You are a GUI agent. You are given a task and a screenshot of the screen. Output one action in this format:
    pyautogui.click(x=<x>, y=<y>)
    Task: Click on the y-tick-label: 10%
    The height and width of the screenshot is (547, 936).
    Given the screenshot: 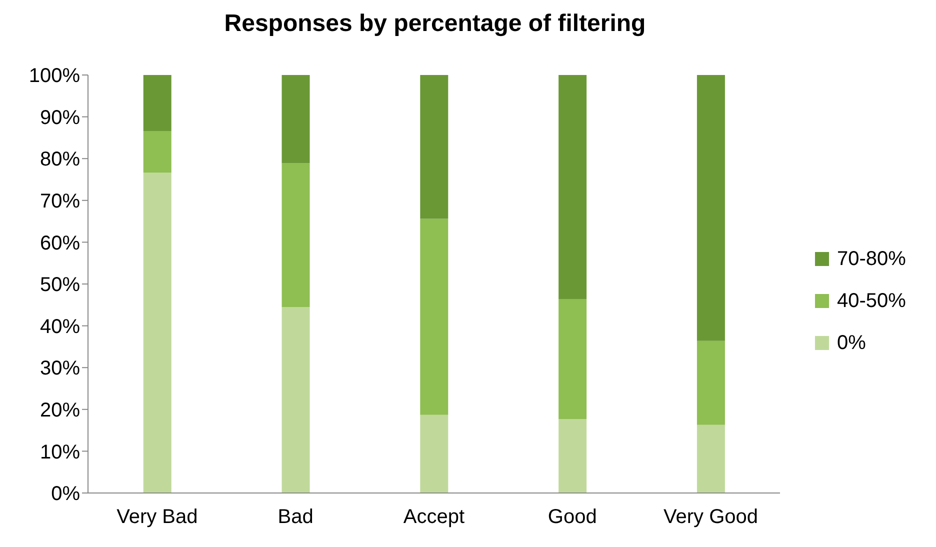 What is the action you would take?
    pyautogui.click(x=60, y=452)
    